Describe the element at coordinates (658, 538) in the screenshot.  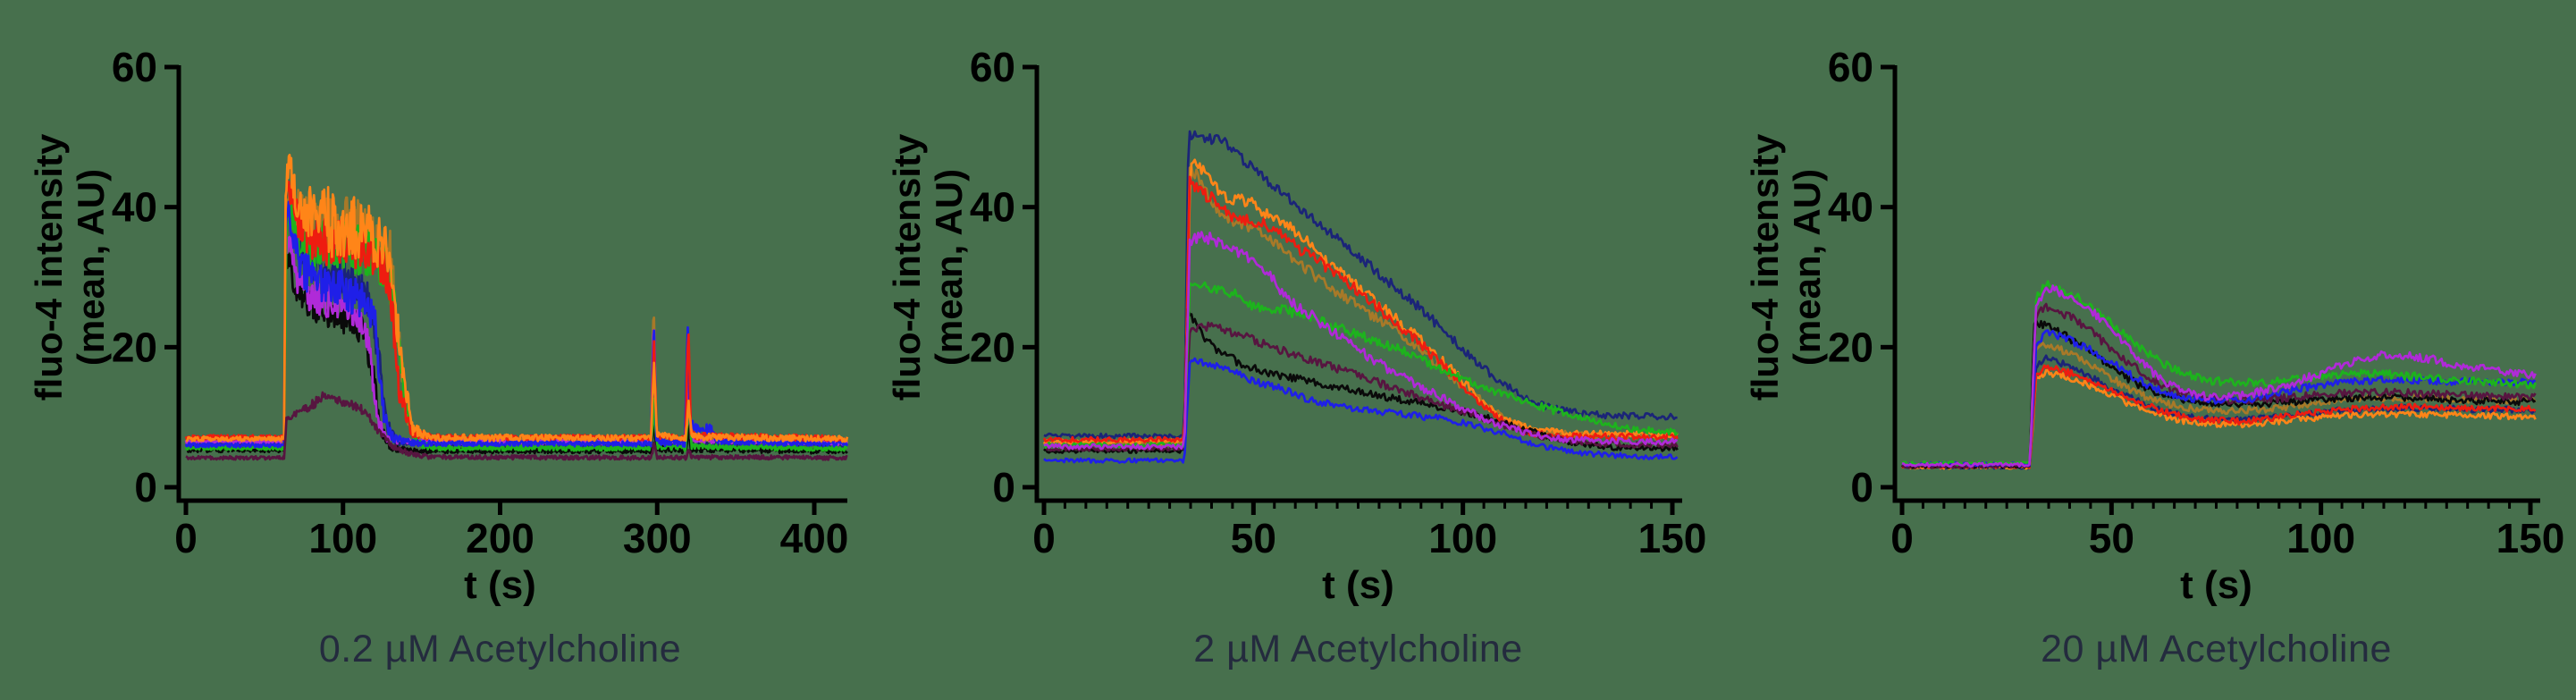
I see `svg-text: 300` at that location.